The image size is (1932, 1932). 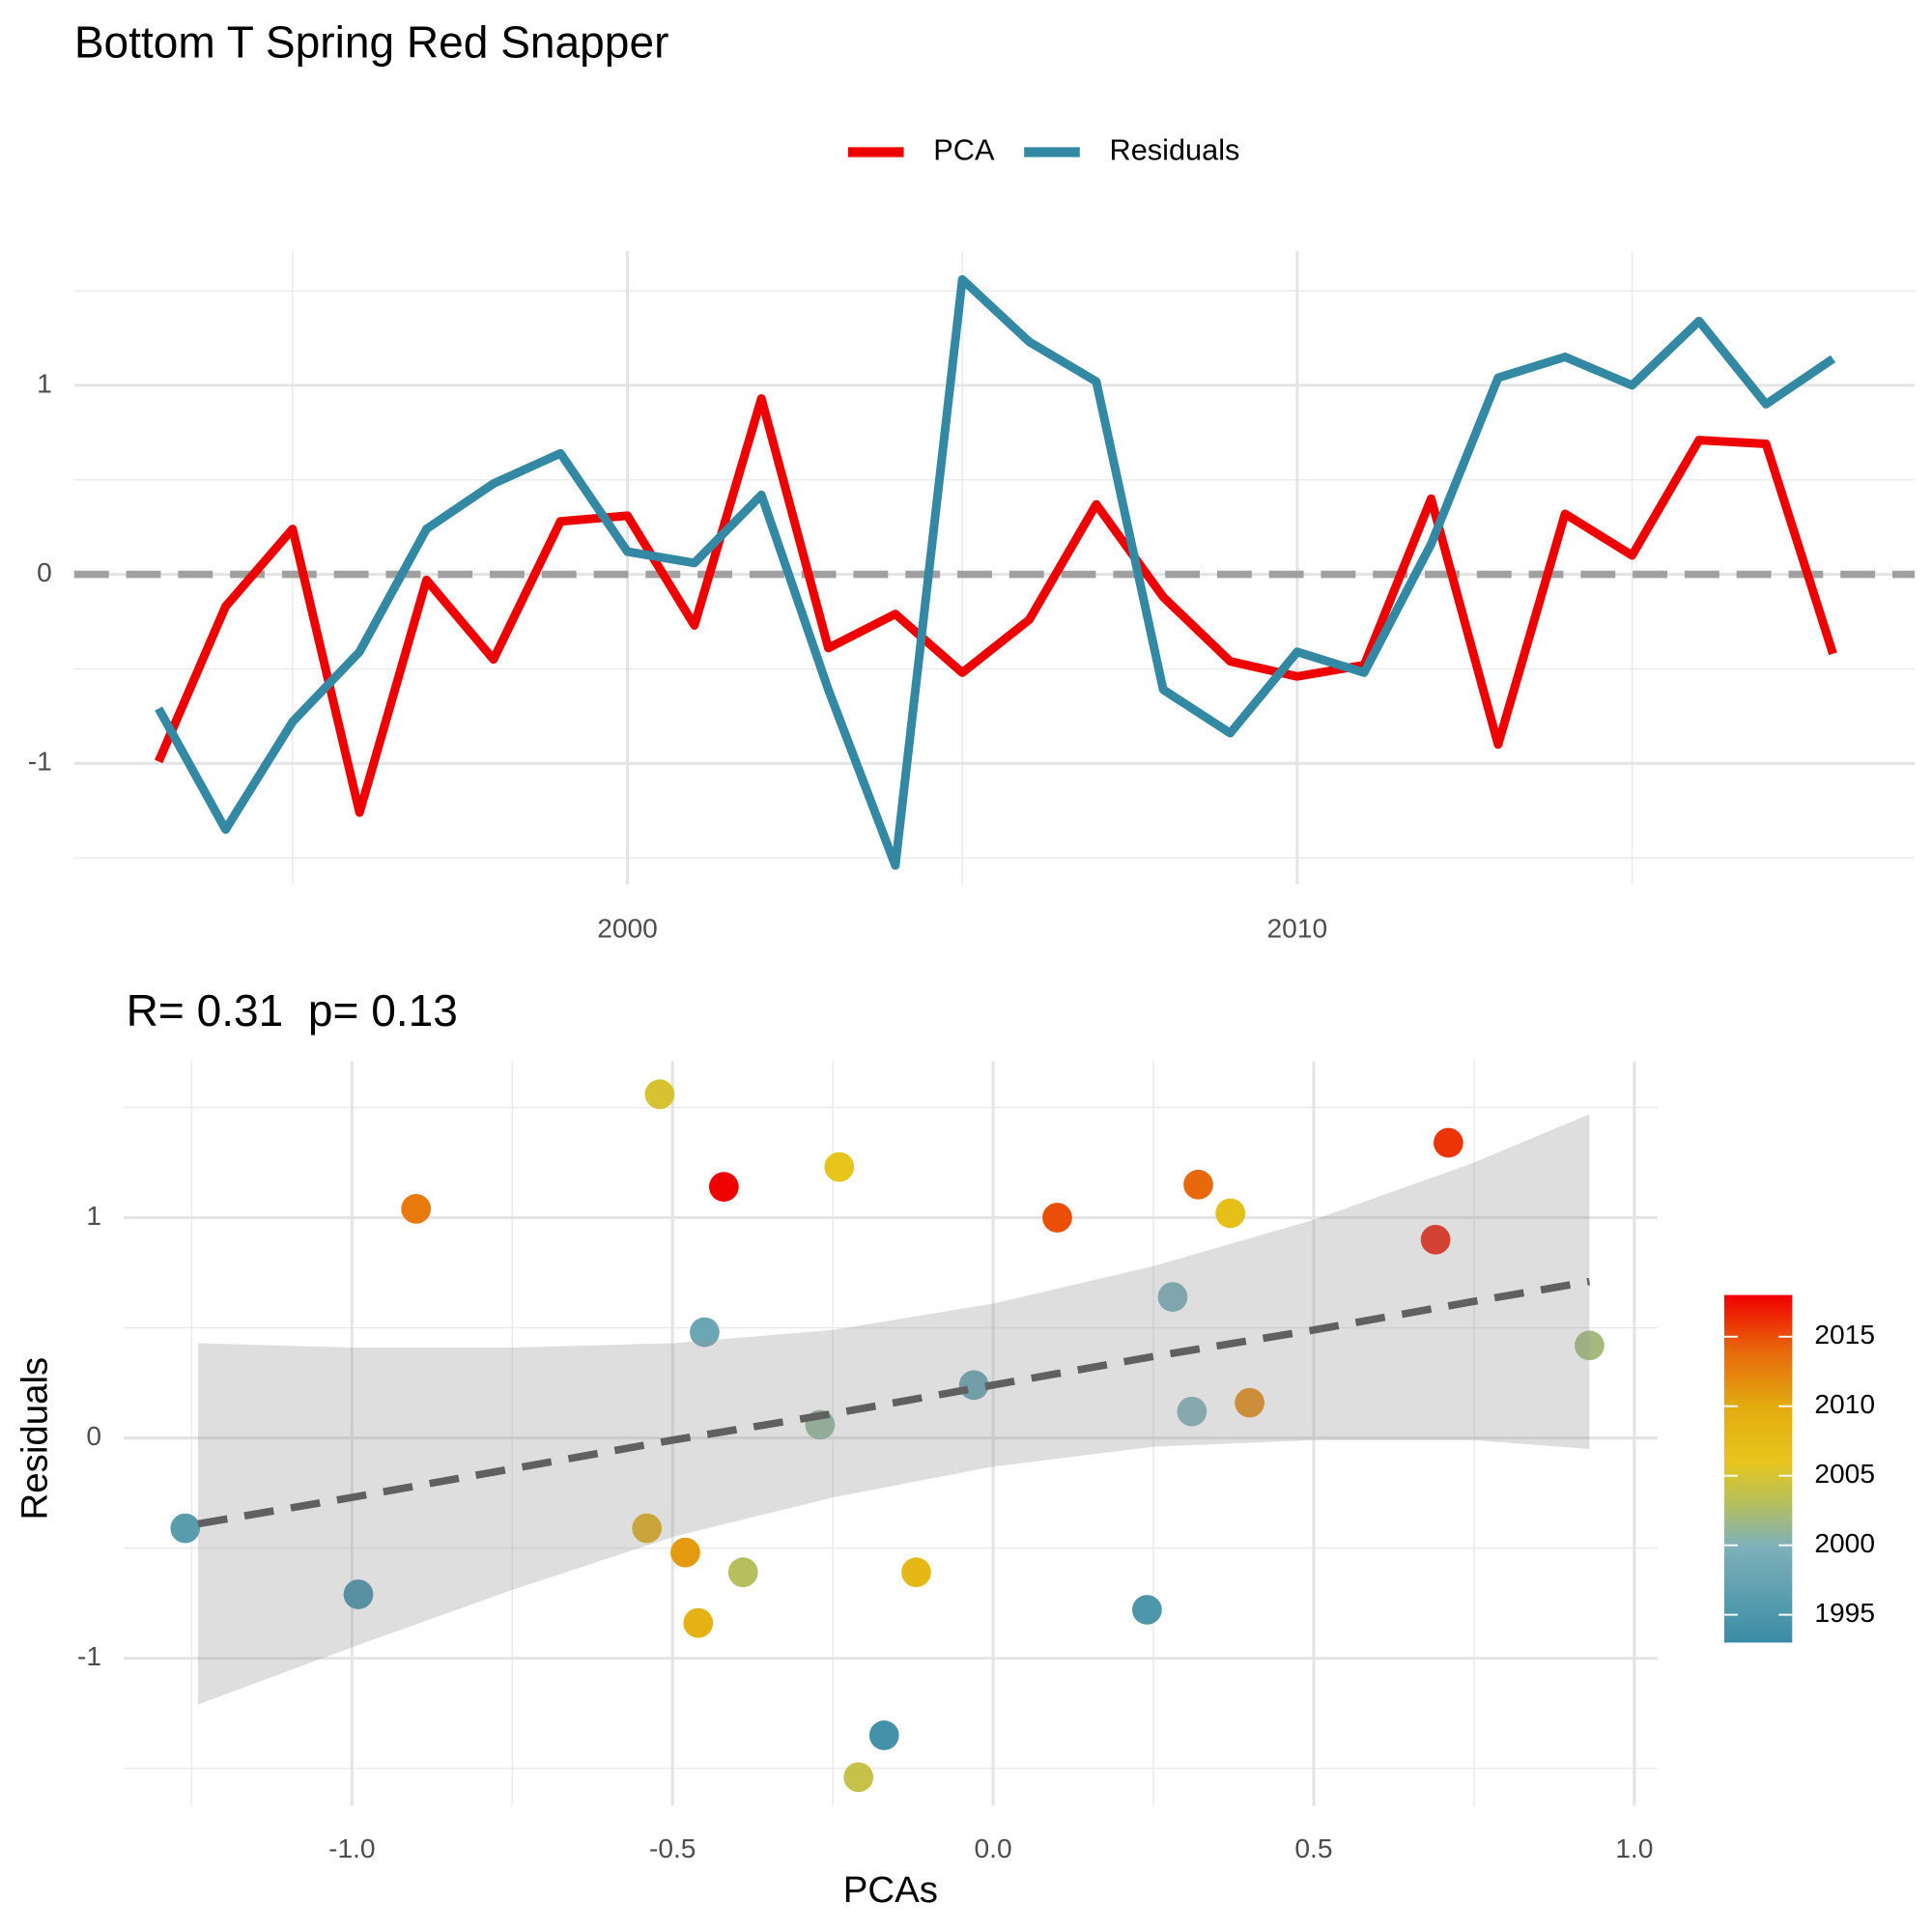 I want to click on x-tick-label: -0.5, so click(x=672, y=1848).